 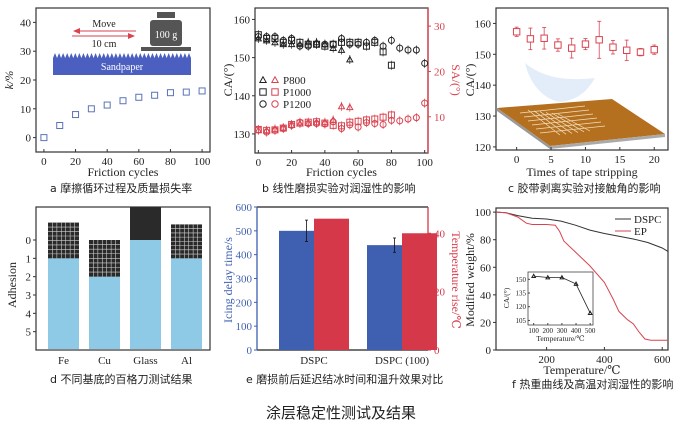 What do you see at coordinates (440, 27) in the screenshot?
I see `panel-b-ytick-right-label: 30` at bounding box center [440, 27].